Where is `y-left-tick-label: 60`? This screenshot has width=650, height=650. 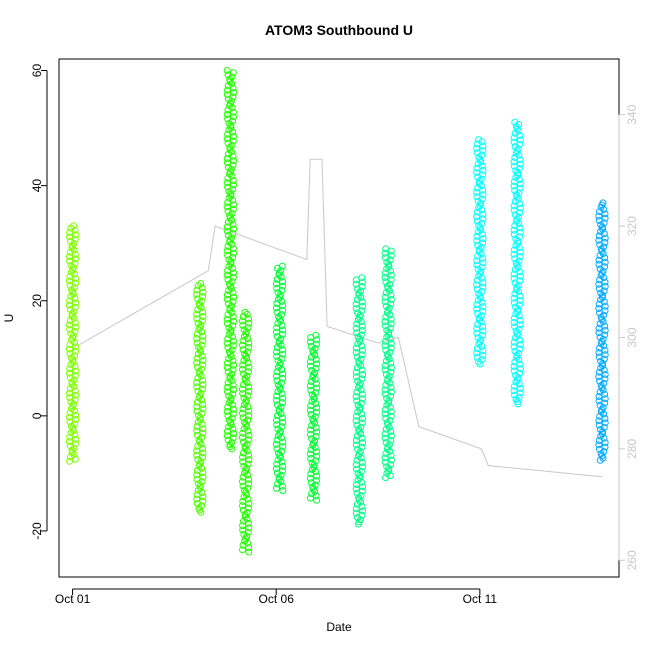 y-left-tick-label: 60 is located at coordinates (37, 71).